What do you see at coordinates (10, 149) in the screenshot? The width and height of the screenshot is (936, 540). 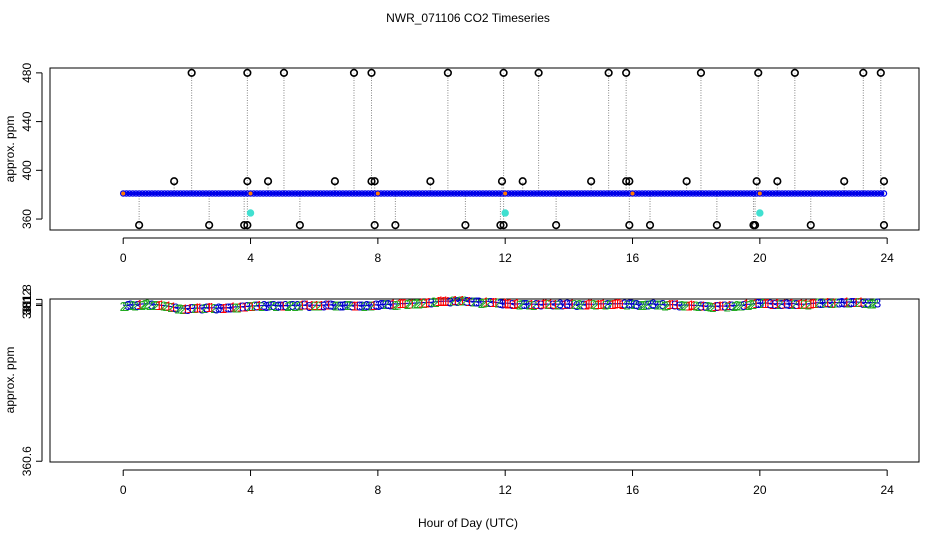 I see `top-y-axis-label: approx. ppm` at bounding box center [10, 149].